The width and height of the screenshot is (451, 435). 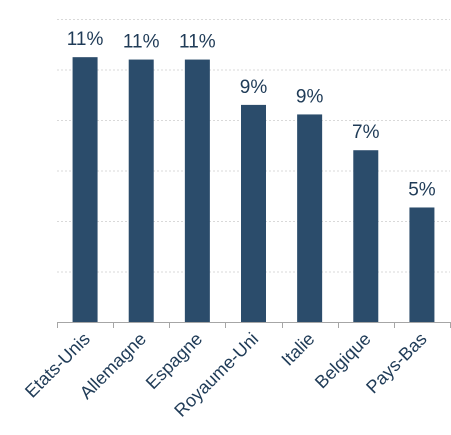 What do you see at coordinates (396, 363) in the screenshot?
I see `x-tick-label: Pays-Bas` at bounding box center [396, 363].